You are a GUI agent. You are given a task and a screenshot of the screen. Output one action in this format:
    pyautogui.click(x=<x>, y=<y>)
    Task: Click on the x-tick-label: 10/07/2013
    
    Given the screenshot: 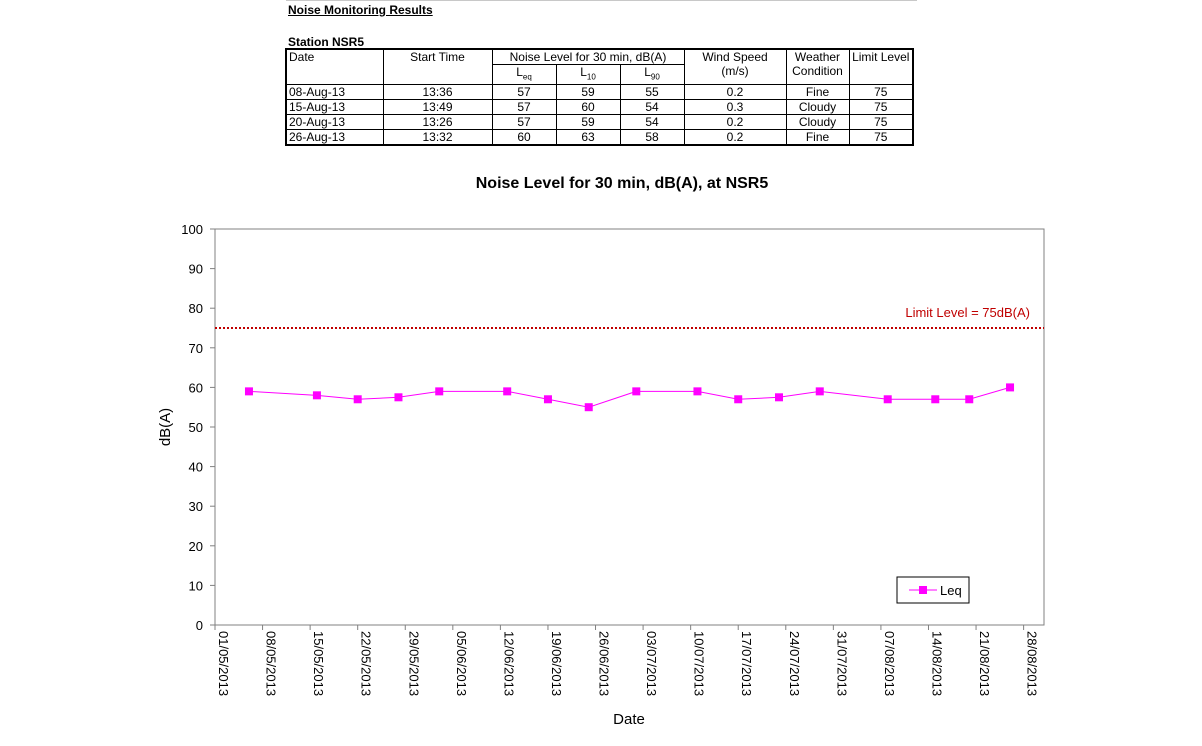 What is the action you would take?
    pyautogui.click(x=699, y=663)
    